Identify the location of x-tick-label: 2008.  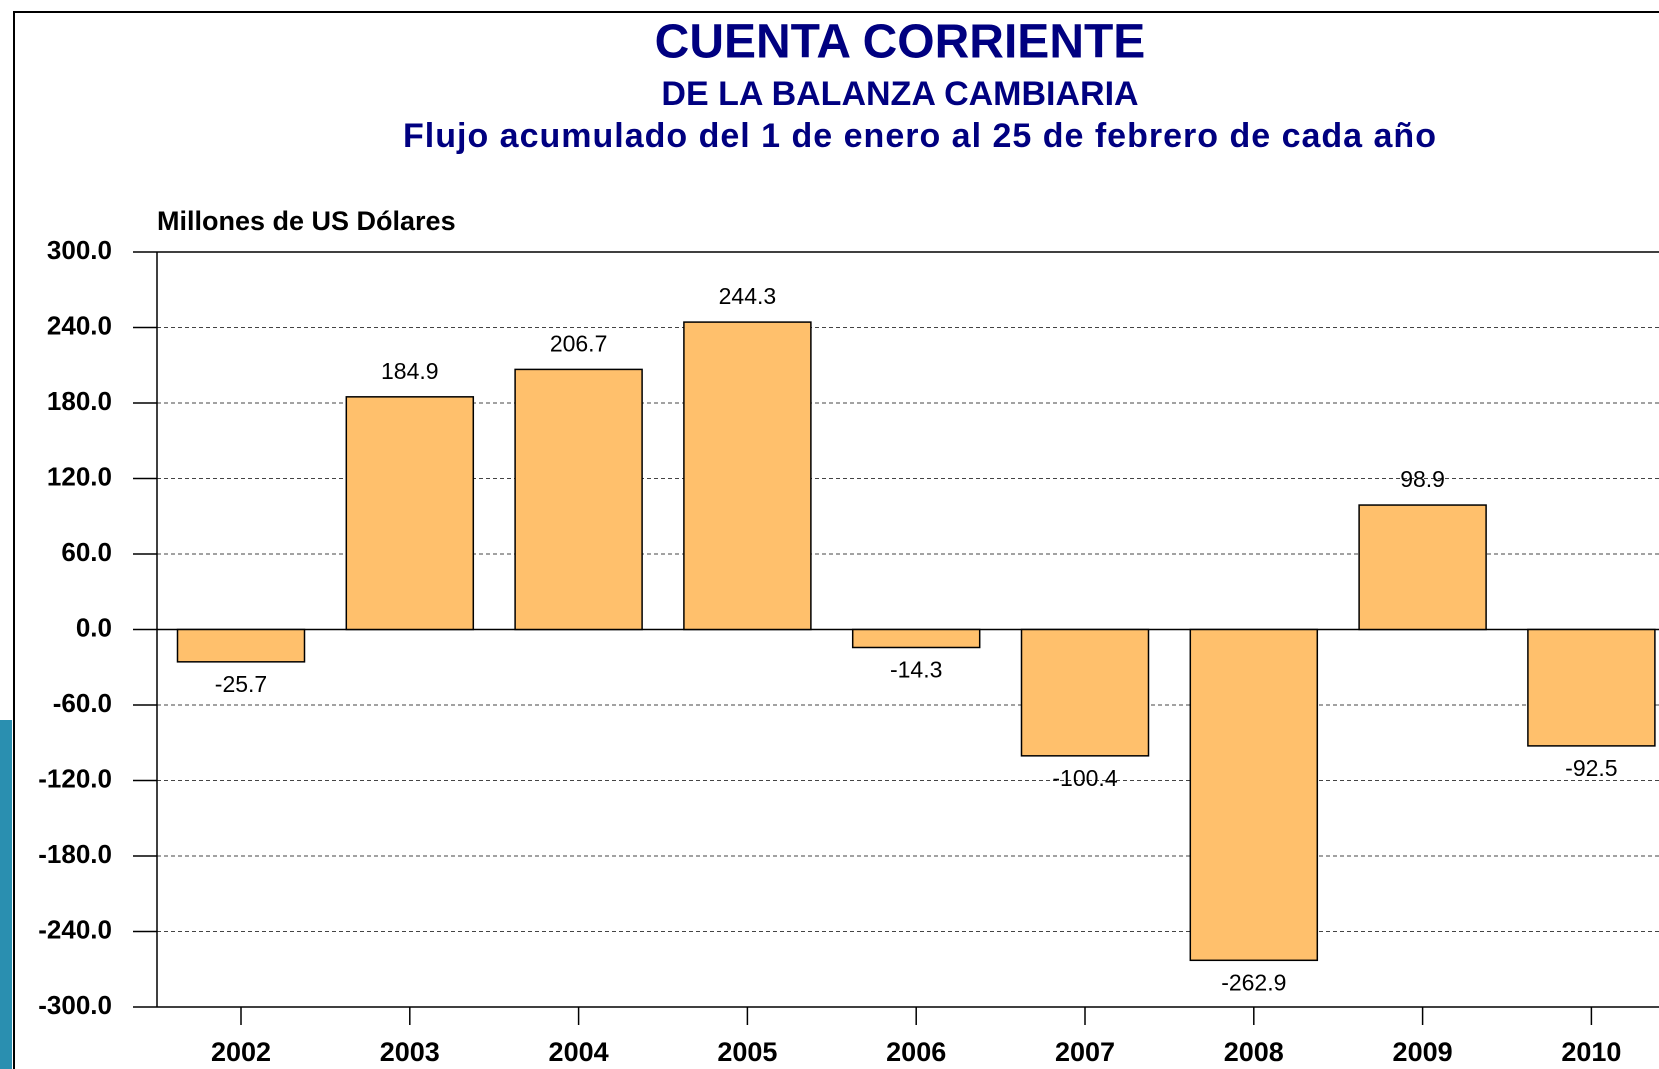
(1254, 1052).